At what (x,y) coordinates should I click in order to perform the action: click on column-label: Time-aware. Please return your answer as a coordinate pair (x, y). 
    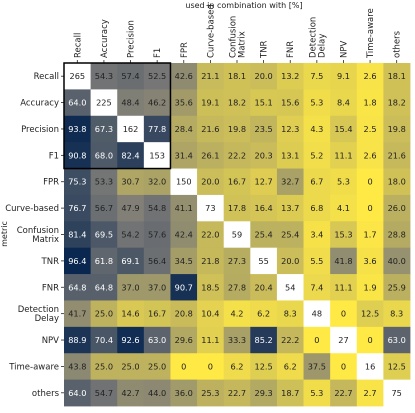
    Looking at the image, I should click on (371, 33).